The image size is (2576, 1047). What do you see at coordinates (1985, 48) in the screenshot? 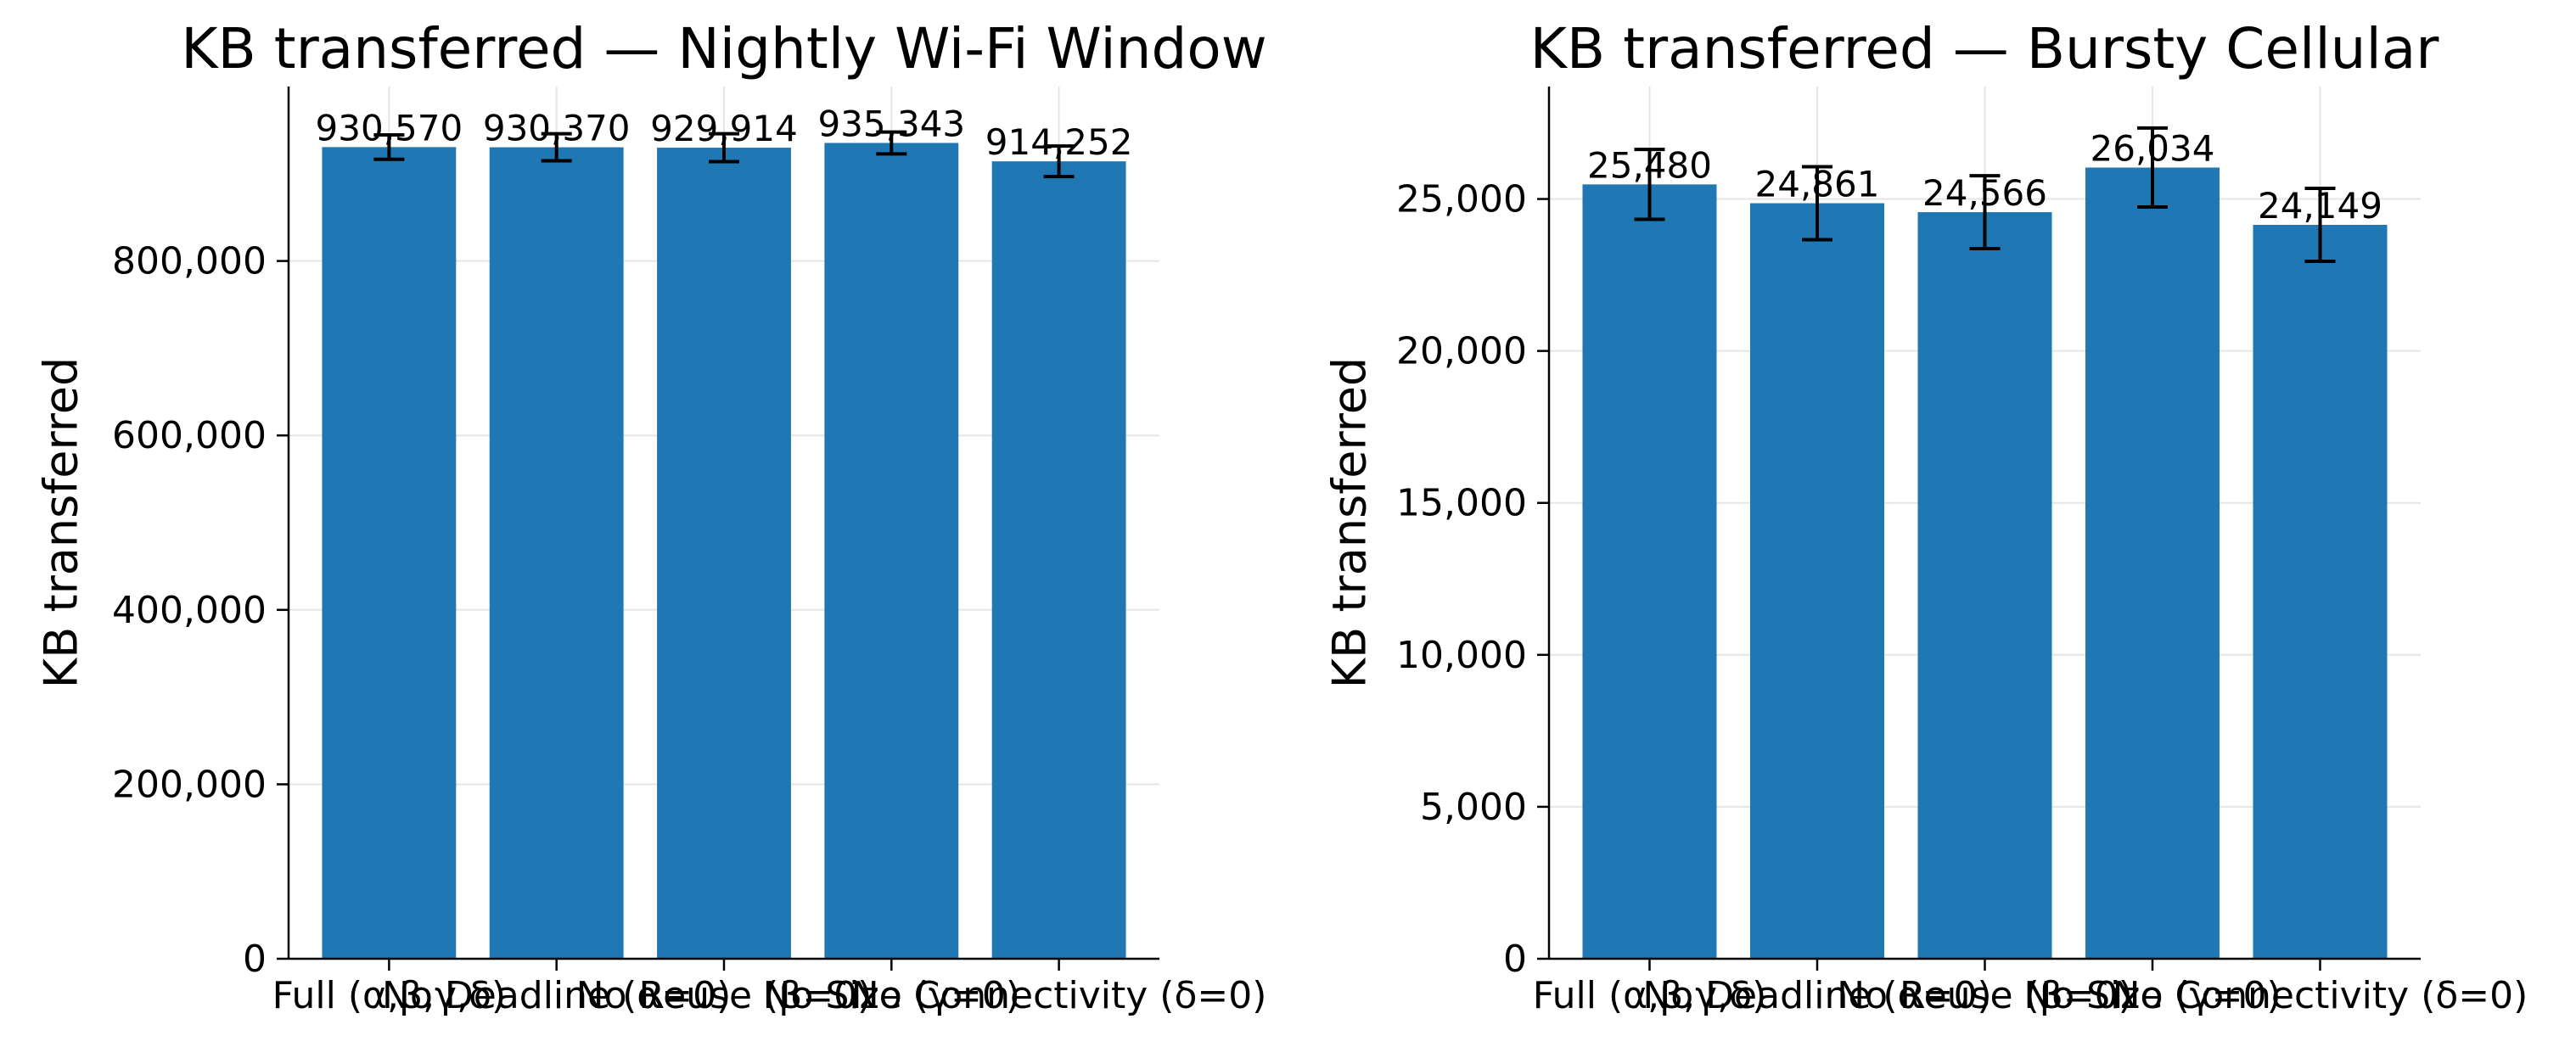
I see `chart-title: KB transferred — Bursty Cellular` at bounding box center [1985, 48].